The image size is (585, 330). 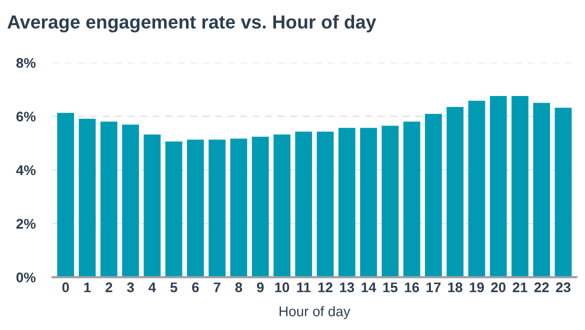 I want to click on x-tick-label: 17, so click(x=433, y=287).